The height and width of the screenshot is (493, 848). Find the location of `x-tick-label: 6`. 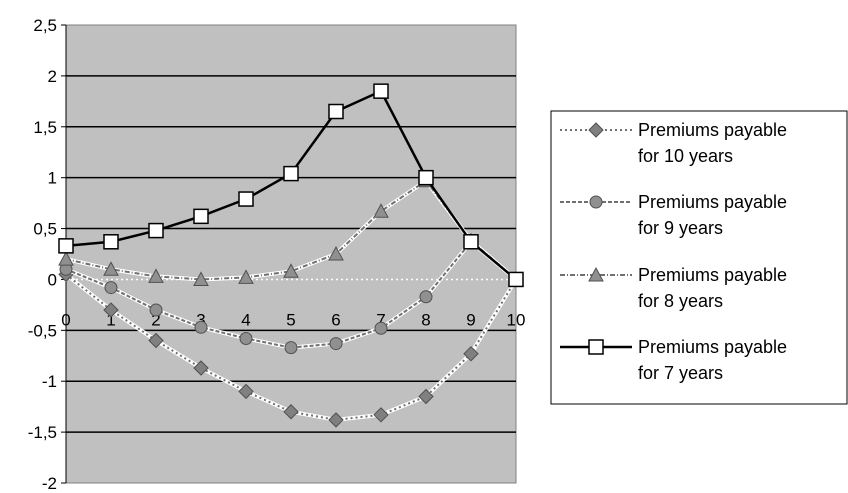

x-tick-label: 6 is located at coordinates (335, 319).